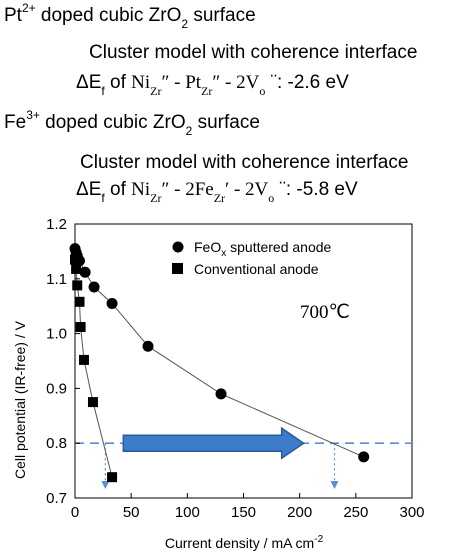  What do you see at coordinates (56, 224) in the screenshot?
I see `y-tick-label: 1.2` at bounding box center [56, 224].